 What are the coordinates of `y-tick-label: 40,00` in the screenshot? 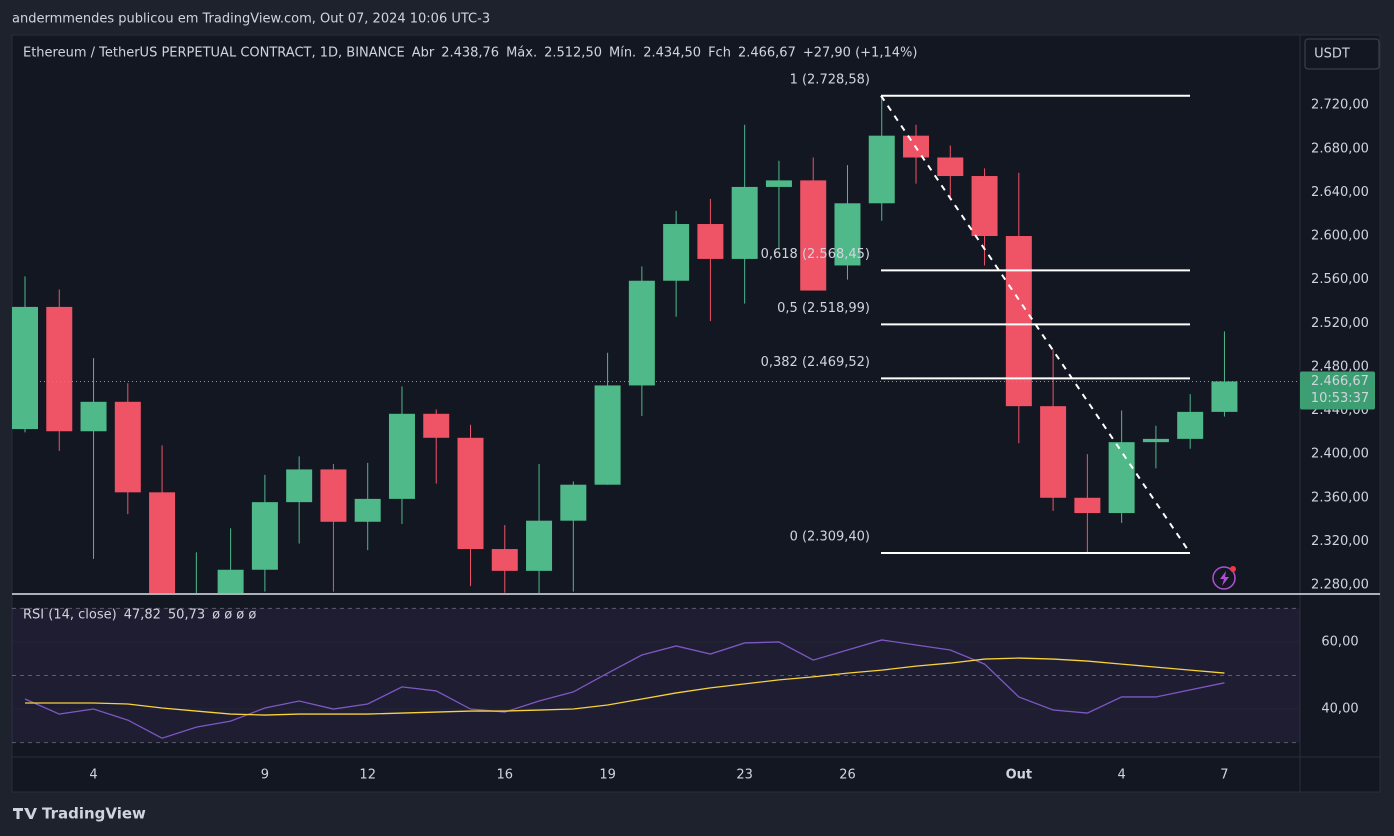 It's located at (1339, 709).